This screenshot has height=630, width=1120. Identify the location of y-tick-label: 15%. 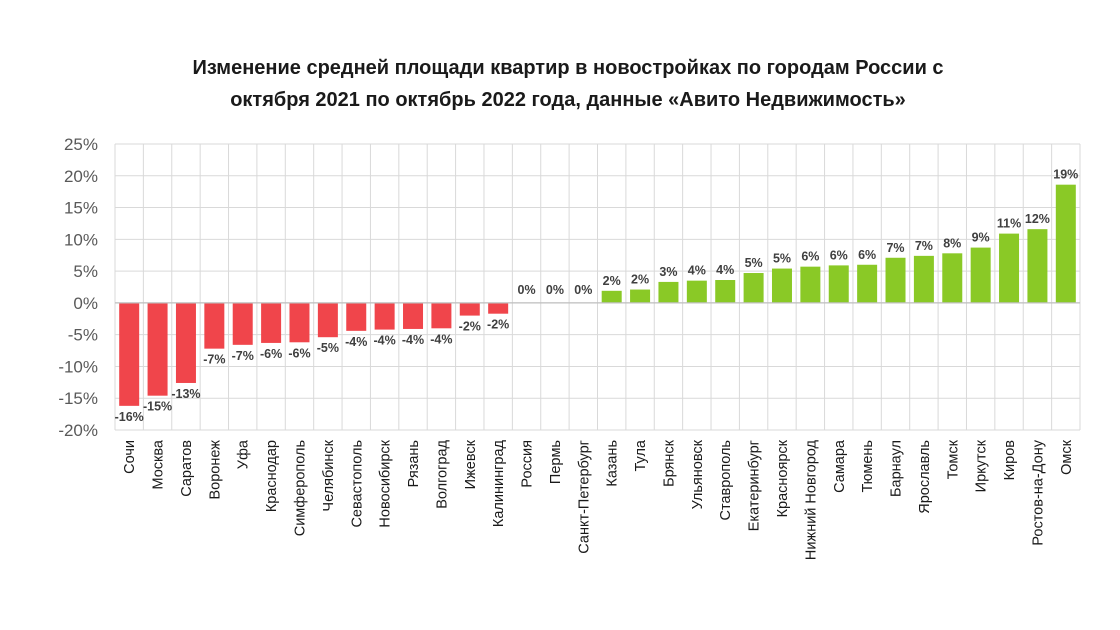
(81, 208).